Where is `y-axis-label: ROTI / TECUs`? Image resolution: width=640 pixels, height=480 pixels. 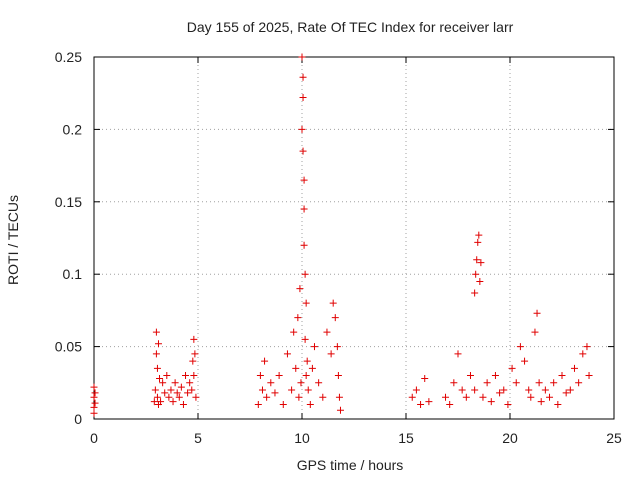
y-axis-label: ROTI / TECUs is located at coordinates (13, 240).